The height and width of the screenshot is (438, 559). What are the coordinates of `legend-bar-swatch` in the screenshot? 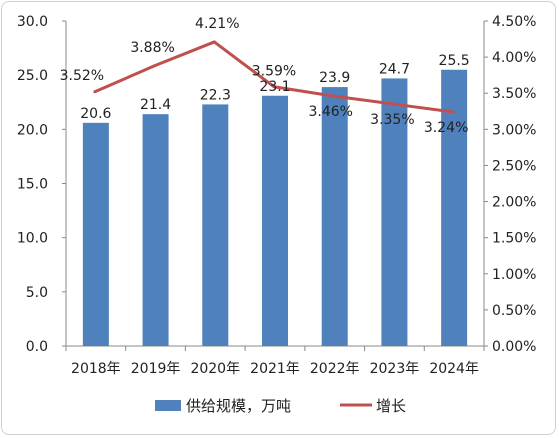 It's located at (168, 405).